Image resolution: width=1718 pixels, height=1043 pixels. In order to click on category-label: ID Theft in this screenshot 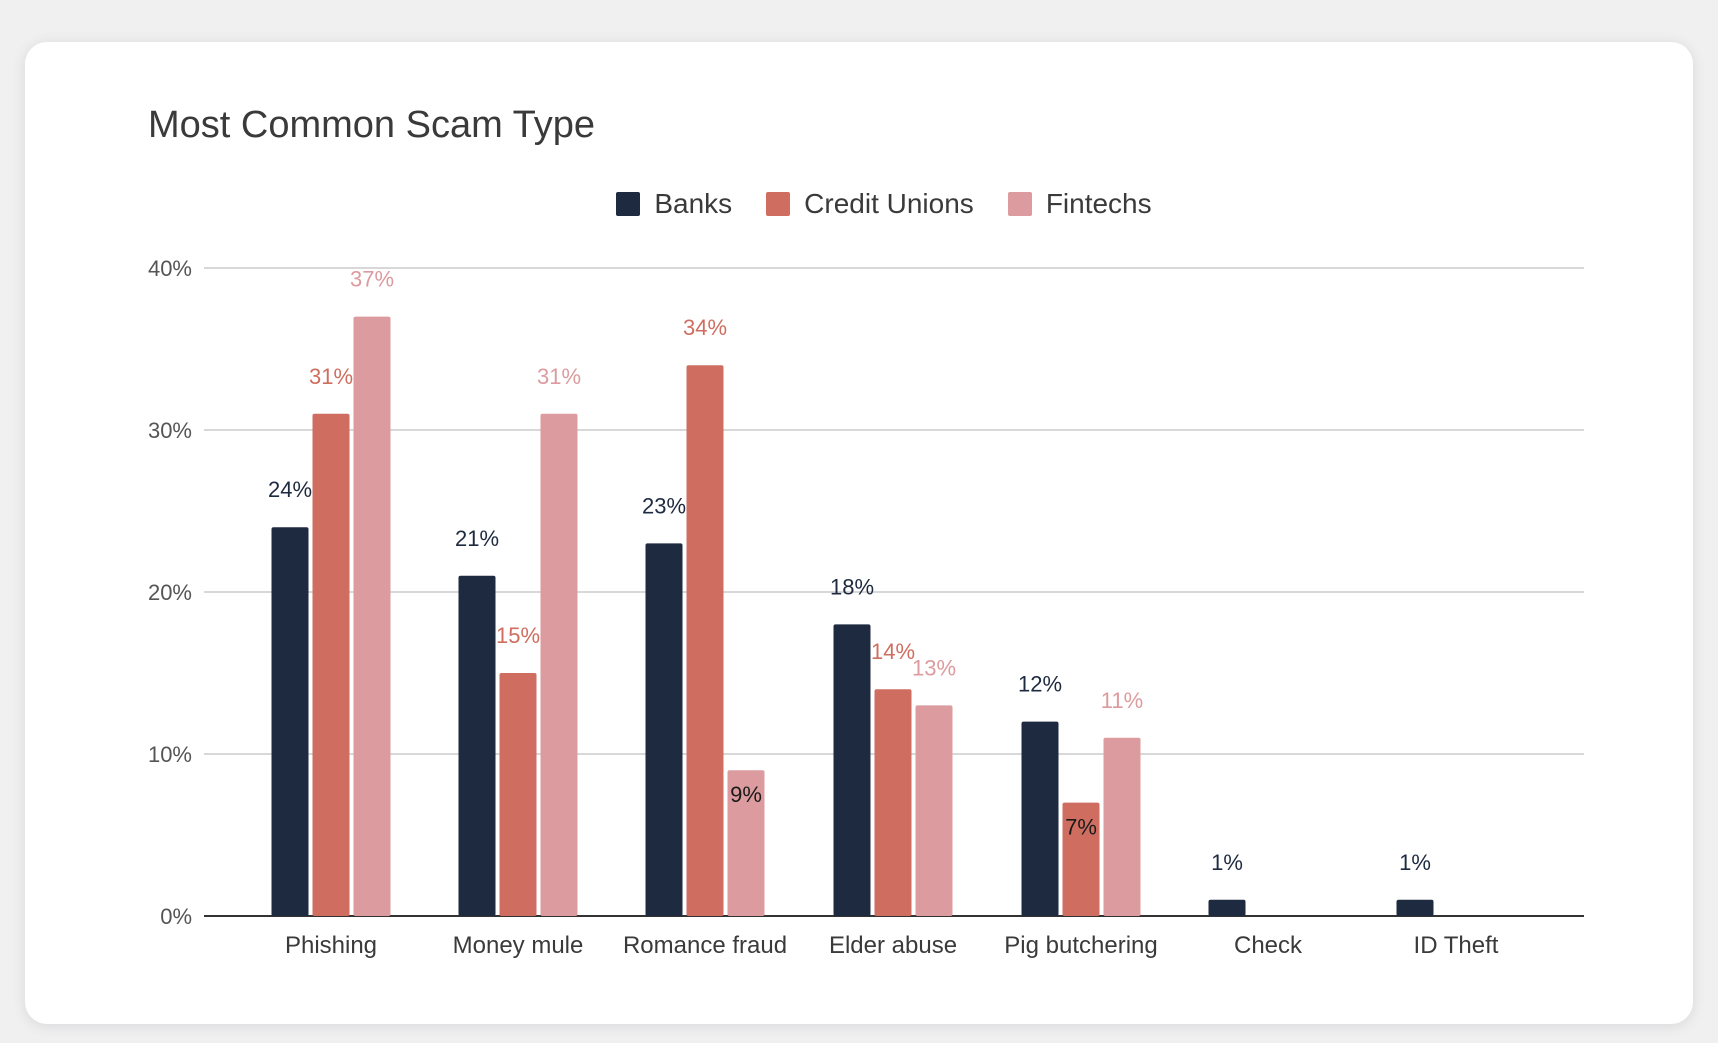, I will do `click(1456, 945)`.